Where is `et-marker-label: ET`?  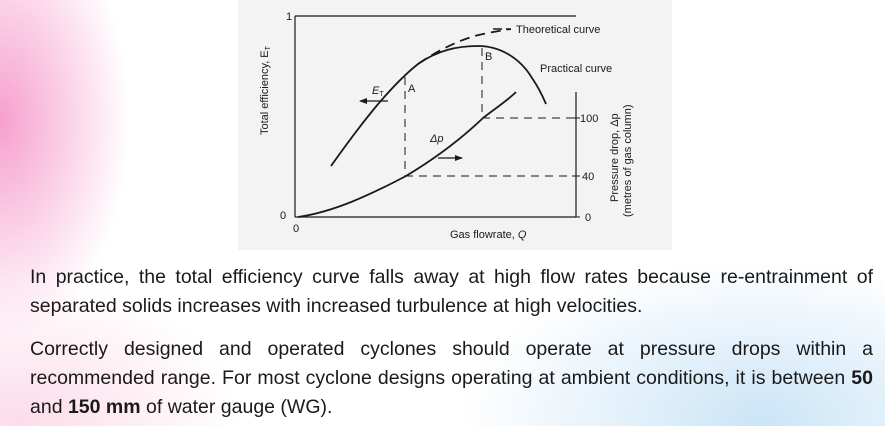 et-marker-label: ET is located at coordinates (378, 91).